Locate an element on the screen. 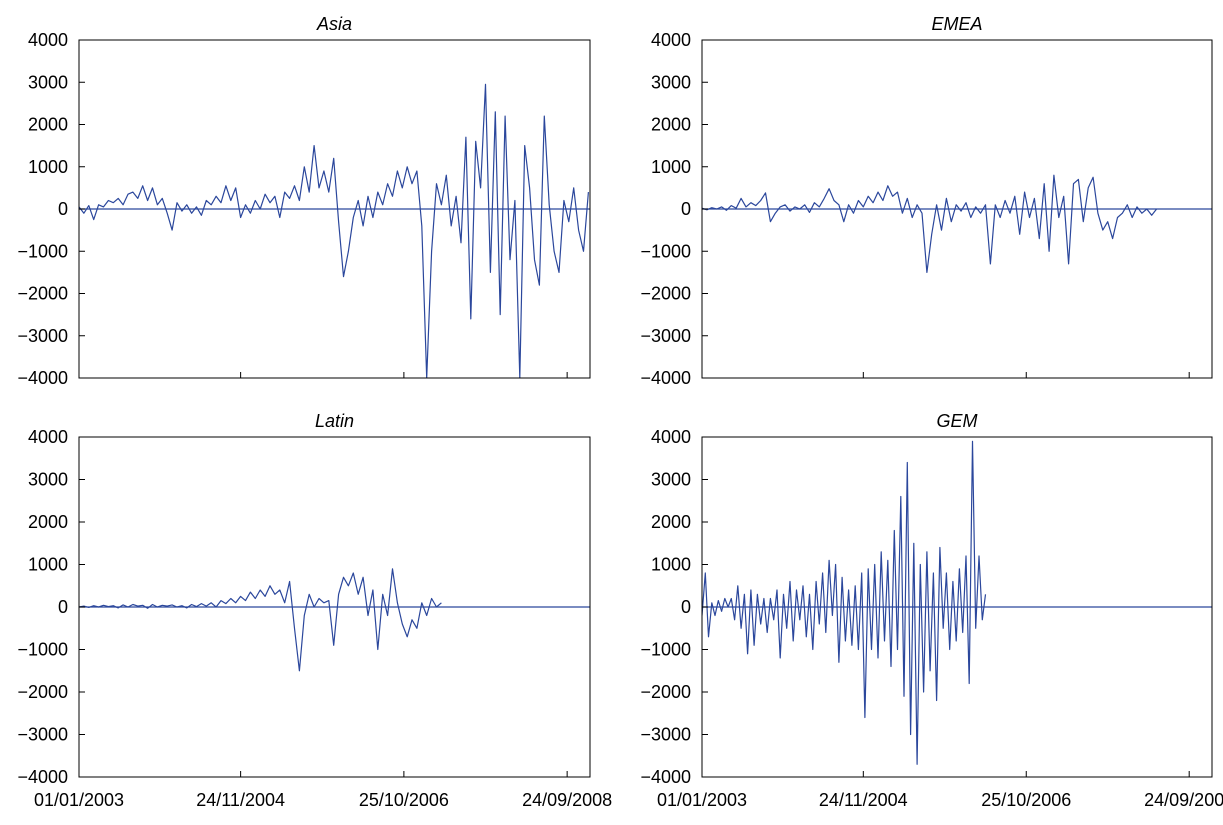 The image size is (1223, 825). chart-title: GEM is located at coordinates (956, 421).